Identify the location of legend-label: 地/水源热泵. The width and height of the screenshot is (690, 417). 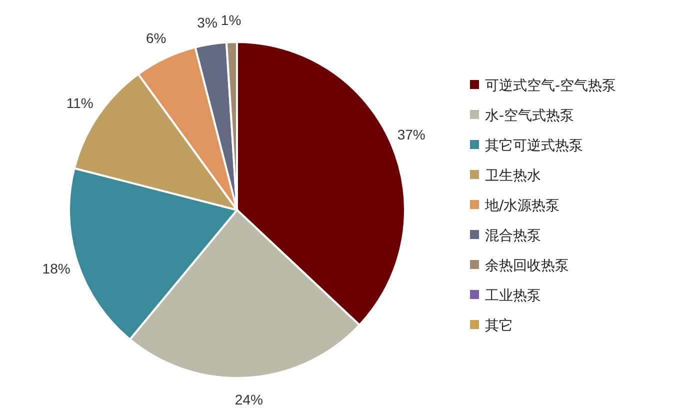
(522, 206).